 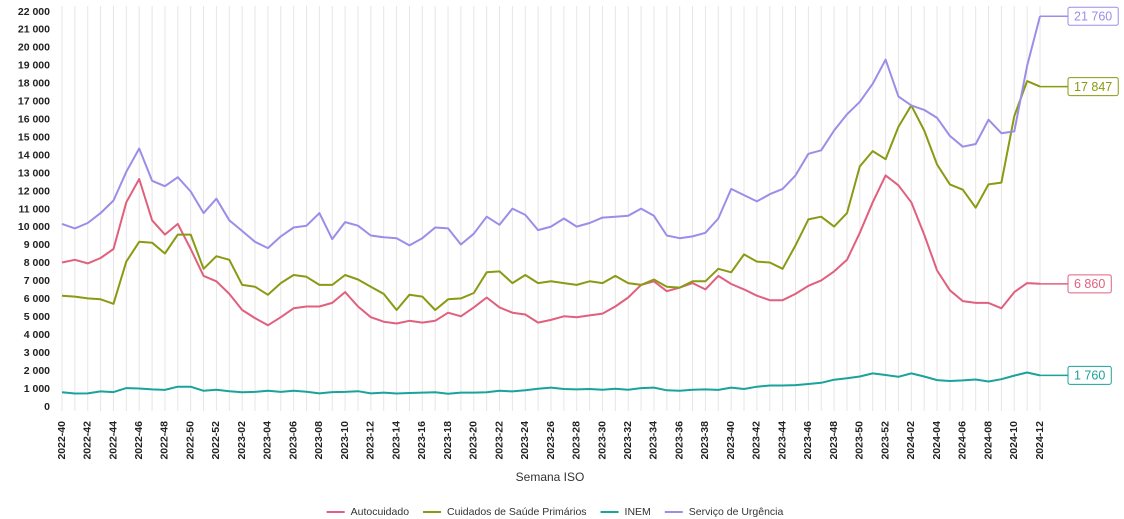 What do you see at coordinates (37, 245) in the screenshot?
I see `y-tick-label: 9 000` at bounding box center [37, 245].